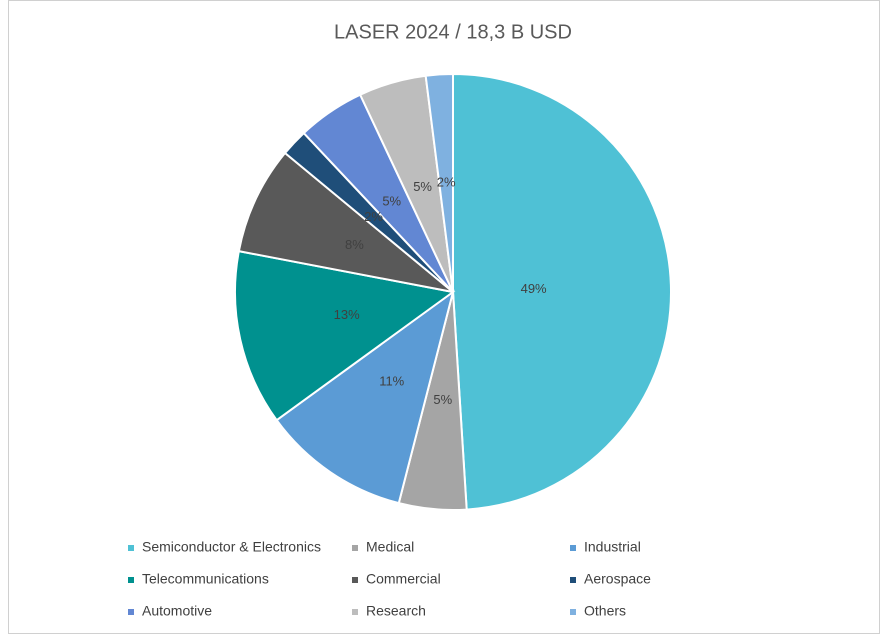  Describe the element at coordinates (612, 547) in the screenshot. I see `legend-label: Industrial` at that location.